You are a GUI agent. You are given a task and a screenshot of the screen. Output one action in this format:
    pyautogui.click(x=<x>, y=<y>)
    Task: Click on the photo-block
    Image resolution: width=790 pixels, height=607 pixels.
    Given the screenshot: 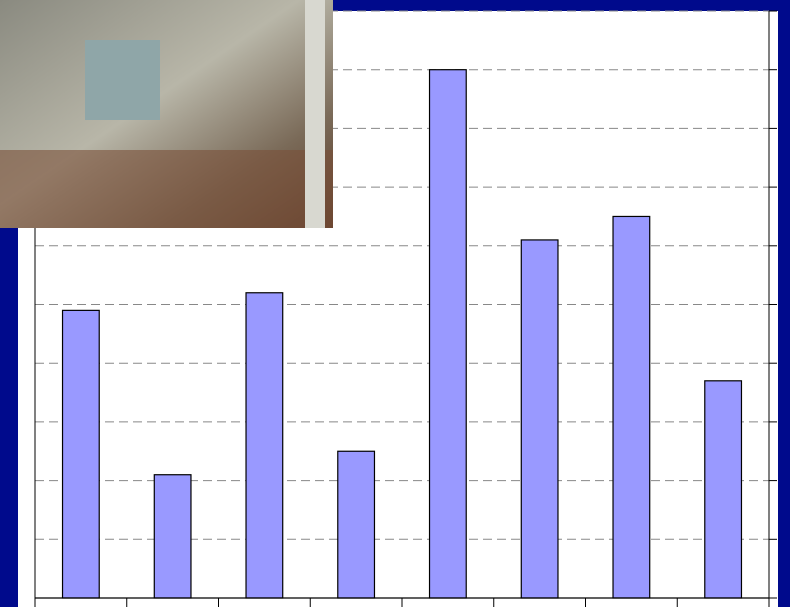 What is the action you would take?
    pyautogui.click(x=122, y=80)
    